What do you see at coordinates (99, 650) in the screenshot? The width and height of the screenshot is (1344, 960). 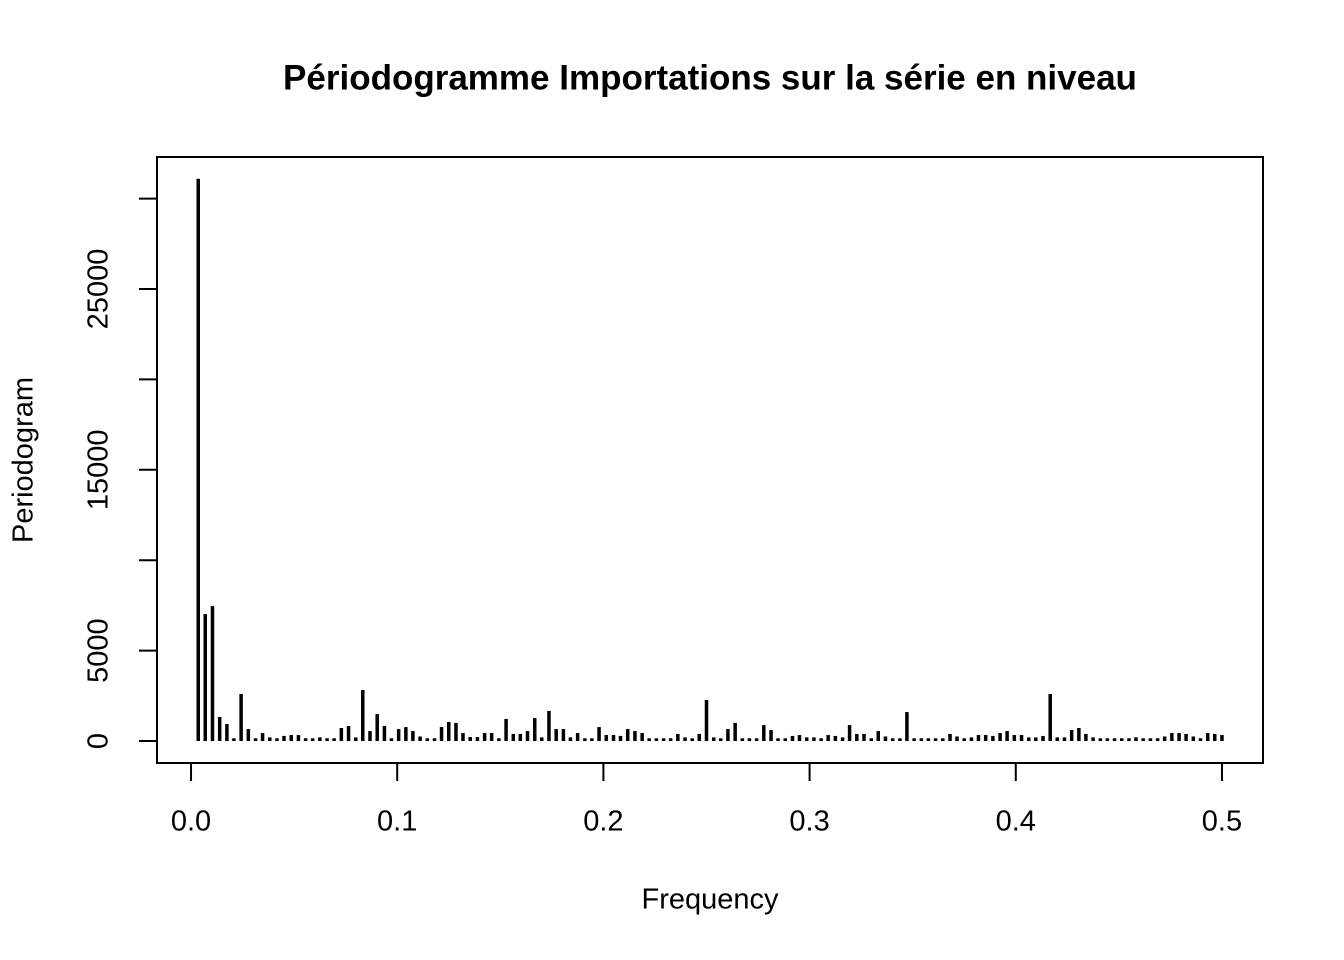 I see `y-tick-label: 5000` at bounding box center [99, 650].